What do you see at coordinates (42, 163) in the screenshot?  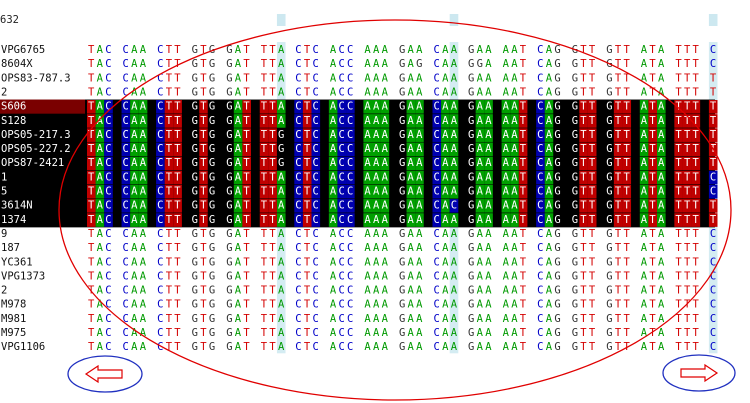 I see `name-background` at bounding box center [42, 163].